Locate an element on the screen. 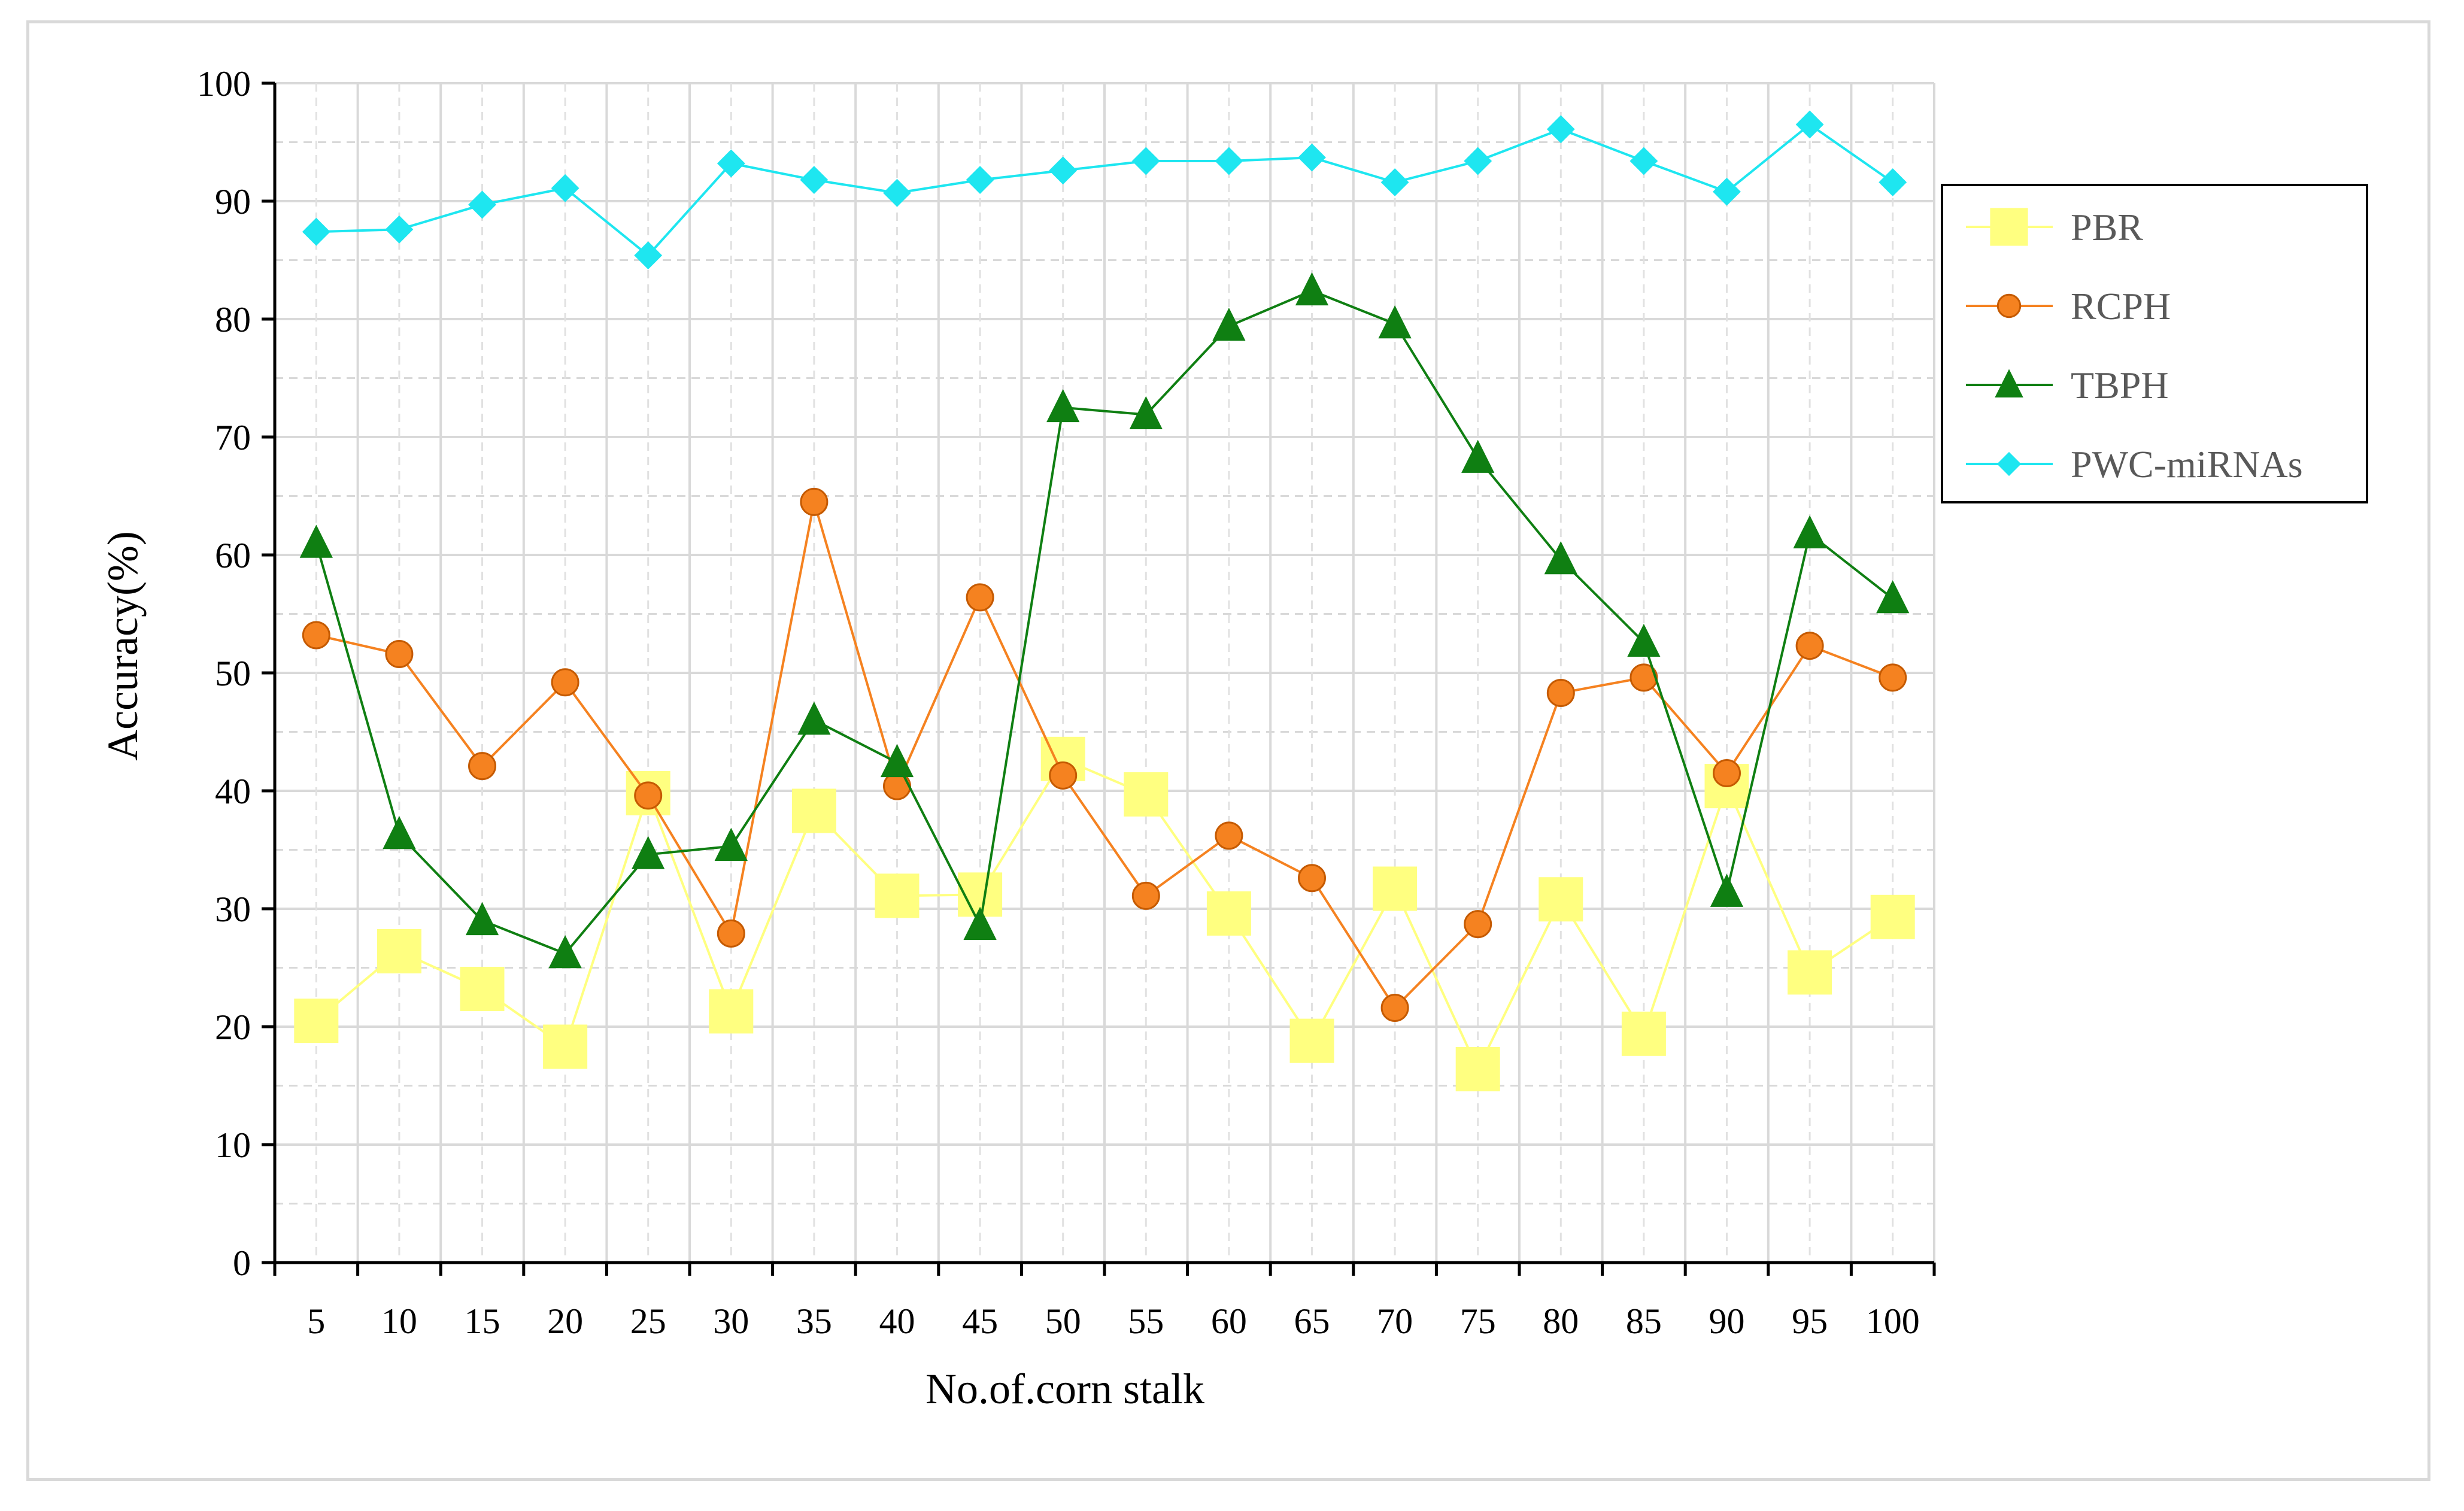 The image size is (2464, 1511). y-tick-label: 90 is located at coordinates (233, 202).